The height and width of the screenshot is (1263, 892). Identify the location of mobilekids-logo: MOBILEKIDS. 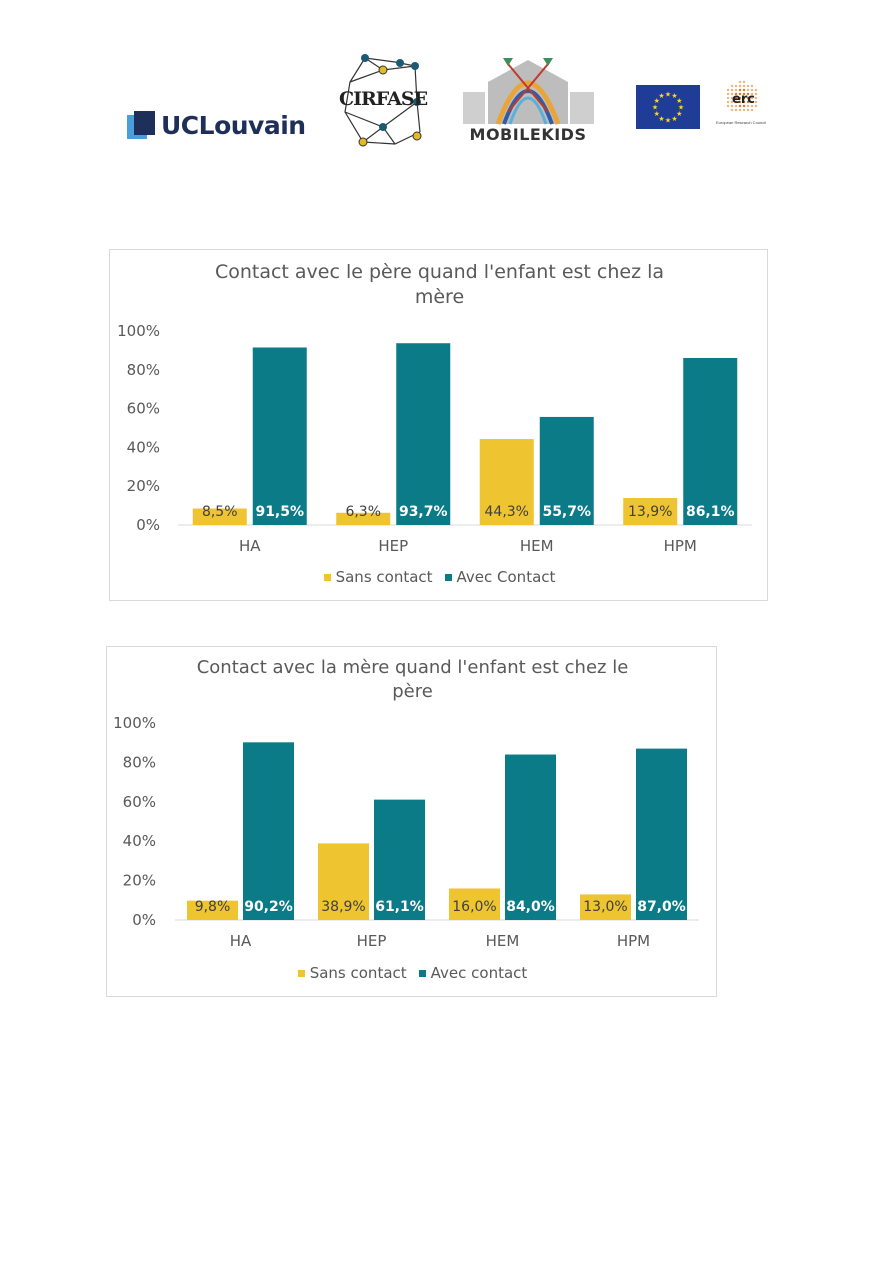
(528, 98).